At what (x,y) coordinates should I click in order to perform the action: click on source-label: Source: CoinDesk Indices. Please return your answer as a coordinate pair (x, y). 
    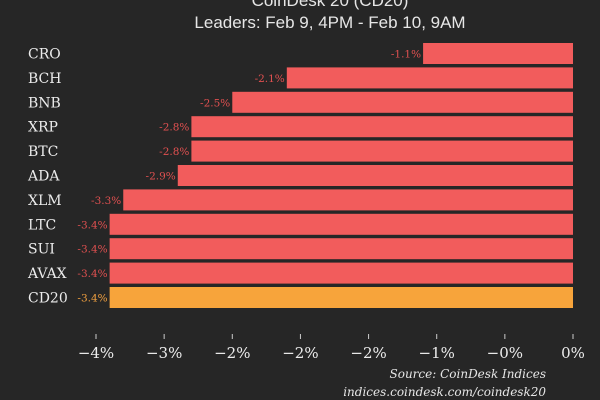
    Looking at the image, I should click on (468, 374).